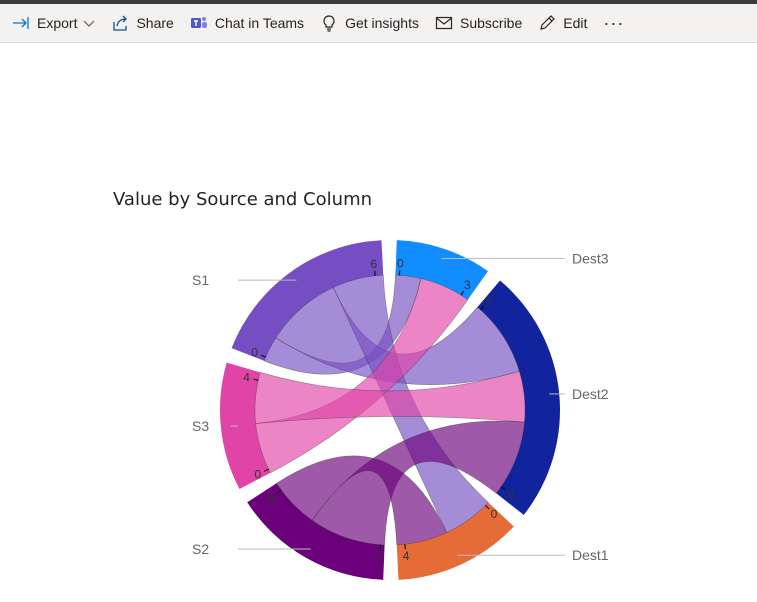  Describe the element at coordinates (575, 23) in the screenshot. I see `edit-label: Edit` at that location.